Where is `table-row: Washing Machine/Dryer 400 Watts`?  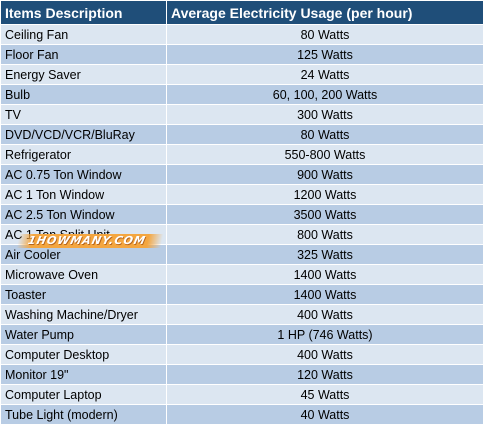 table-row: Washing Machine/Dryer 400 Watts is located at coordinates (242, 315).